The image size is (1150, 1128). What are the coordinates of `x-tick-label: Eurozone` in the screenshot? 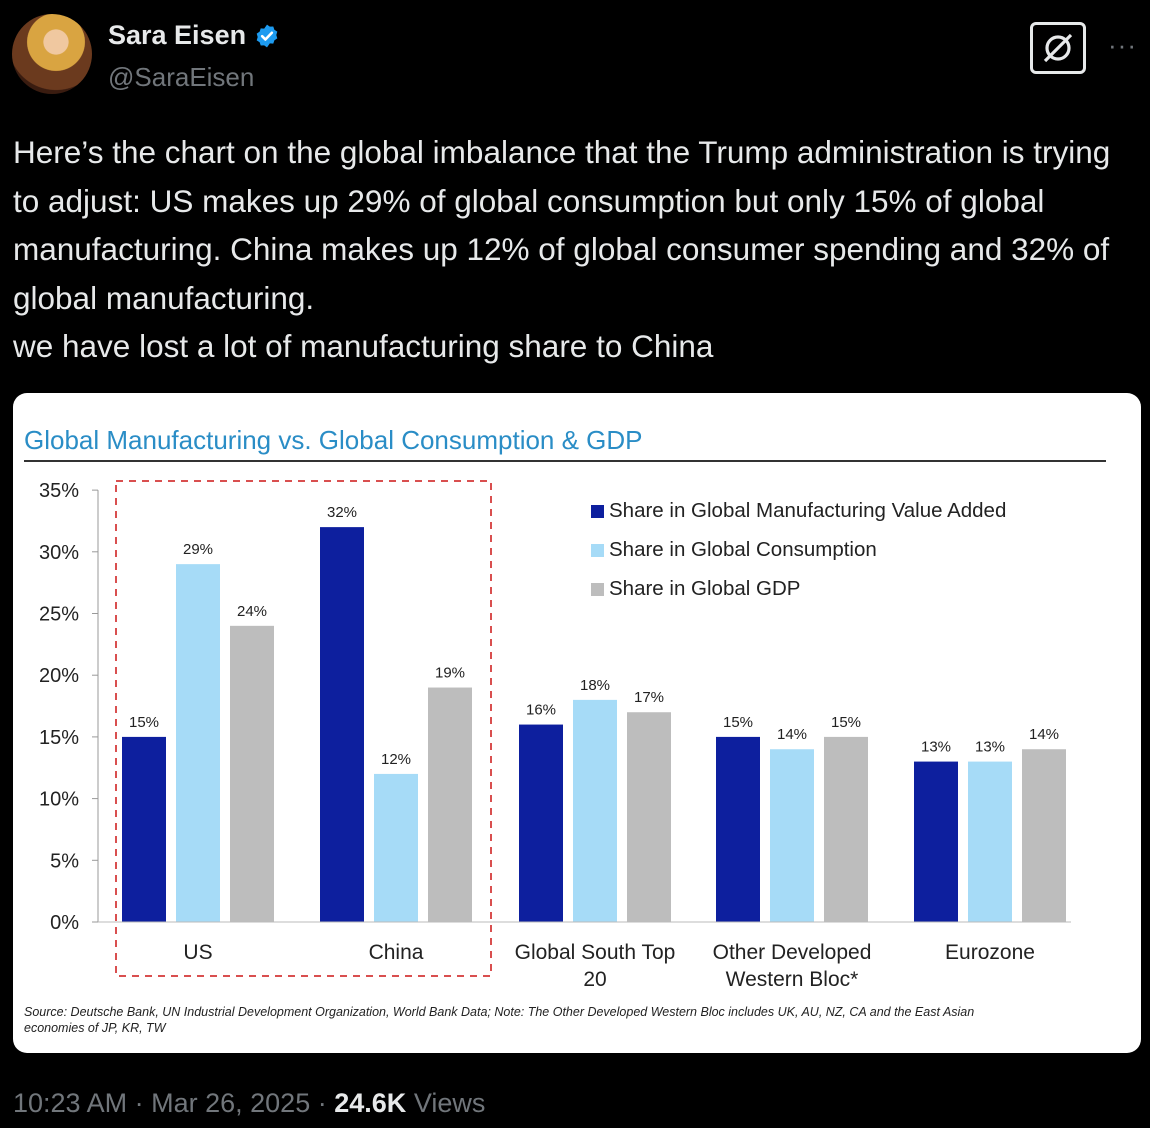 It's located at (990, 952).